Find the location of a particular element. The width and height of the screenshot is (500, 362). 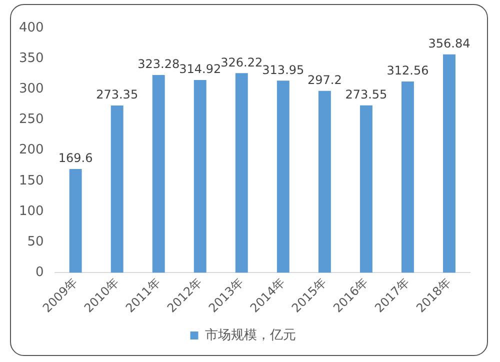

data-label: 326.22 is located at coordinates (241, 62).